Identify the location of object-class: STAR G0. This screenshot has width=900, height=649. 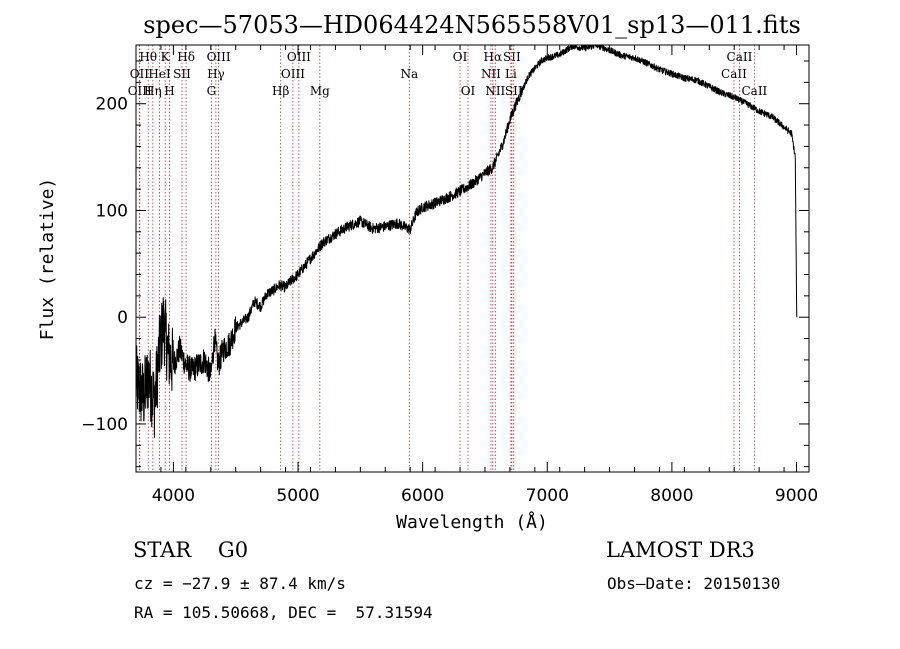
(191, 550).